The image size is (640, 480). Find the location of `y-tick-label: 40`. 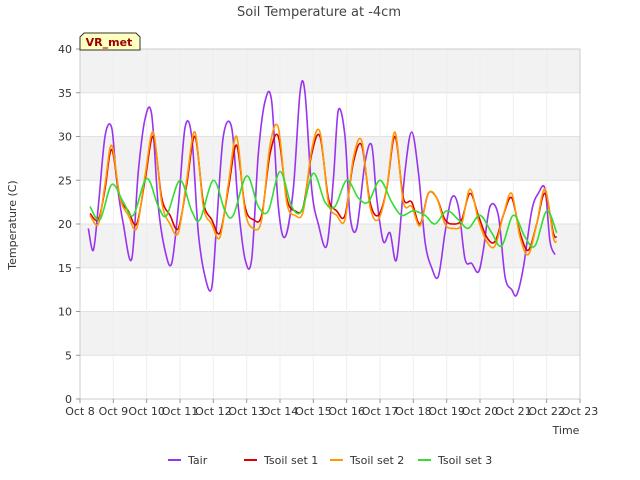

y-tick-label: 40 is located at coordinates (65, 49).